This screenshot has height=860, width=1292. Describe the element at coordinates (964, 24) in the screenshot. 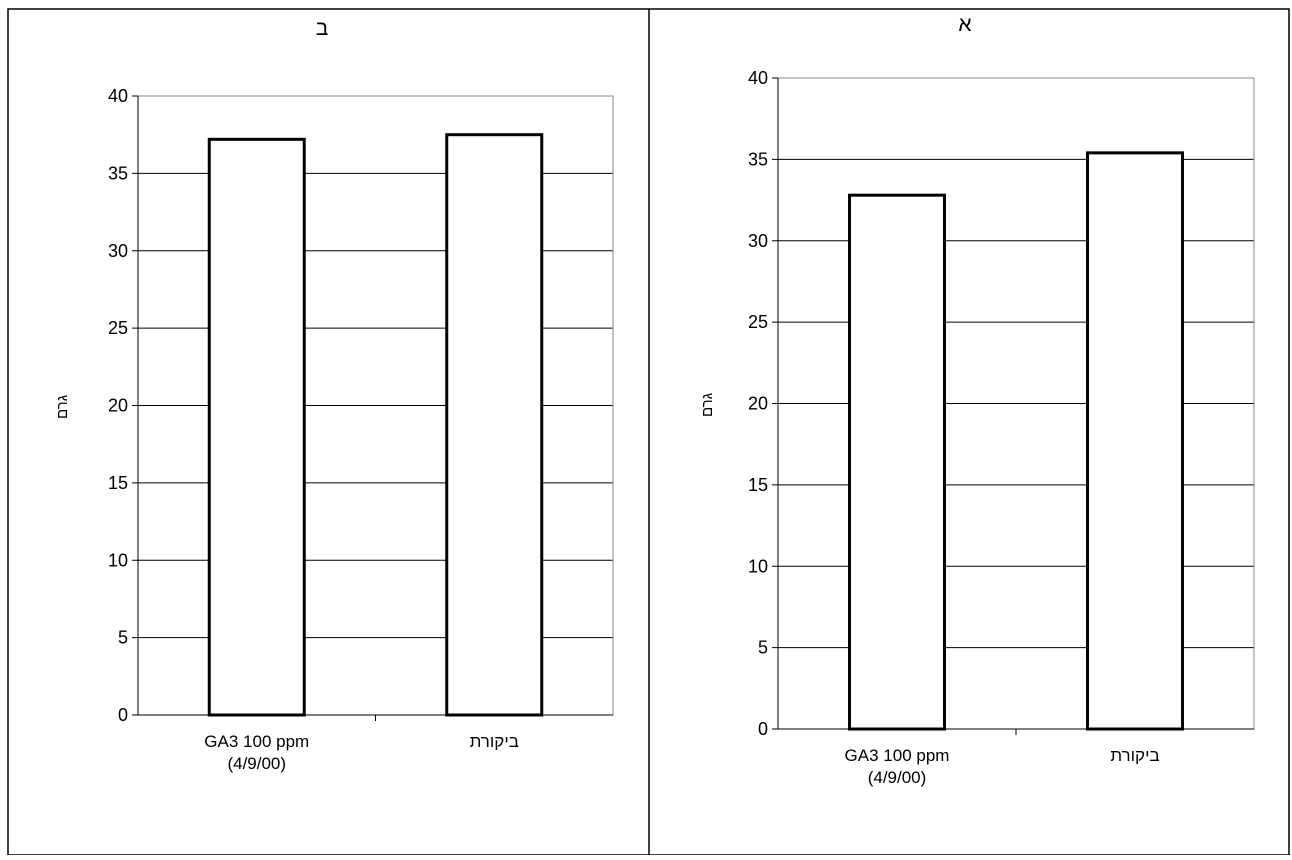

I see `panel-label: א` at that location.